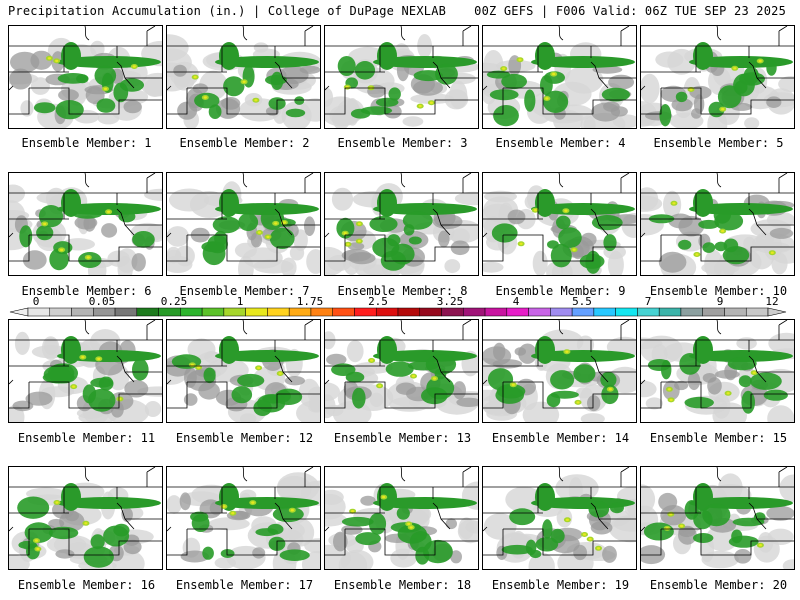 This screenshot has width=800, height=600. Describe the element at coordinates (86, 143) in the screenshot. I see `ensemble-member-label: Ensemble Member: 1` at that location.